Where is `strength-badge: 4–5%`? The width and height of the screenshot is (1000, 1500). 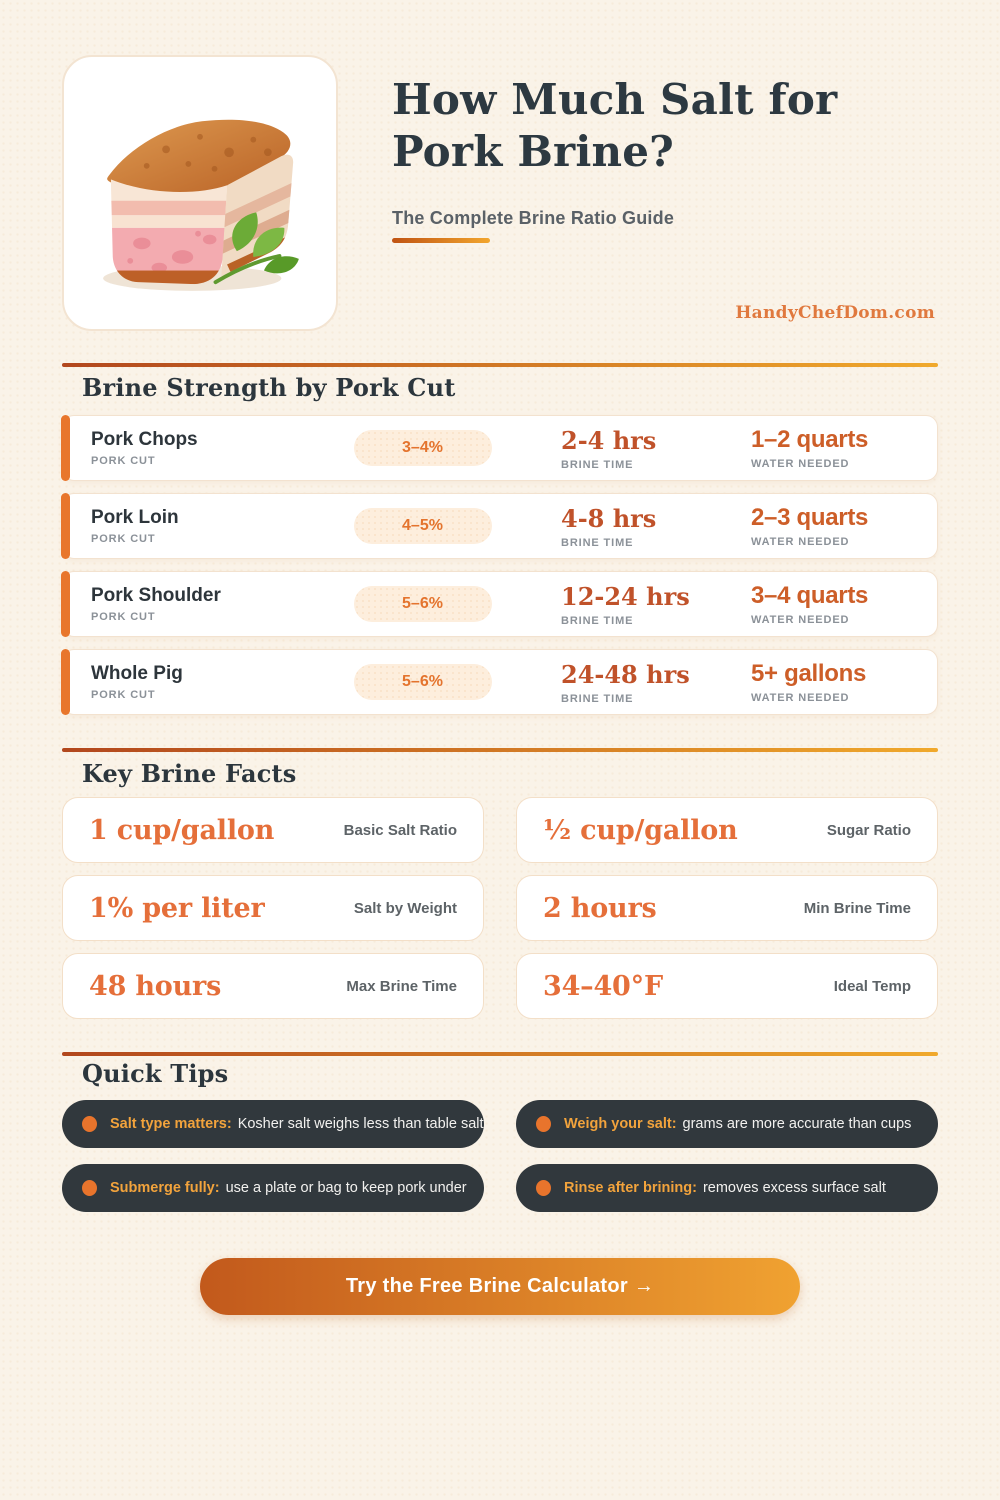
strength-badge: 4–5% is located at coordinates (422, 526).